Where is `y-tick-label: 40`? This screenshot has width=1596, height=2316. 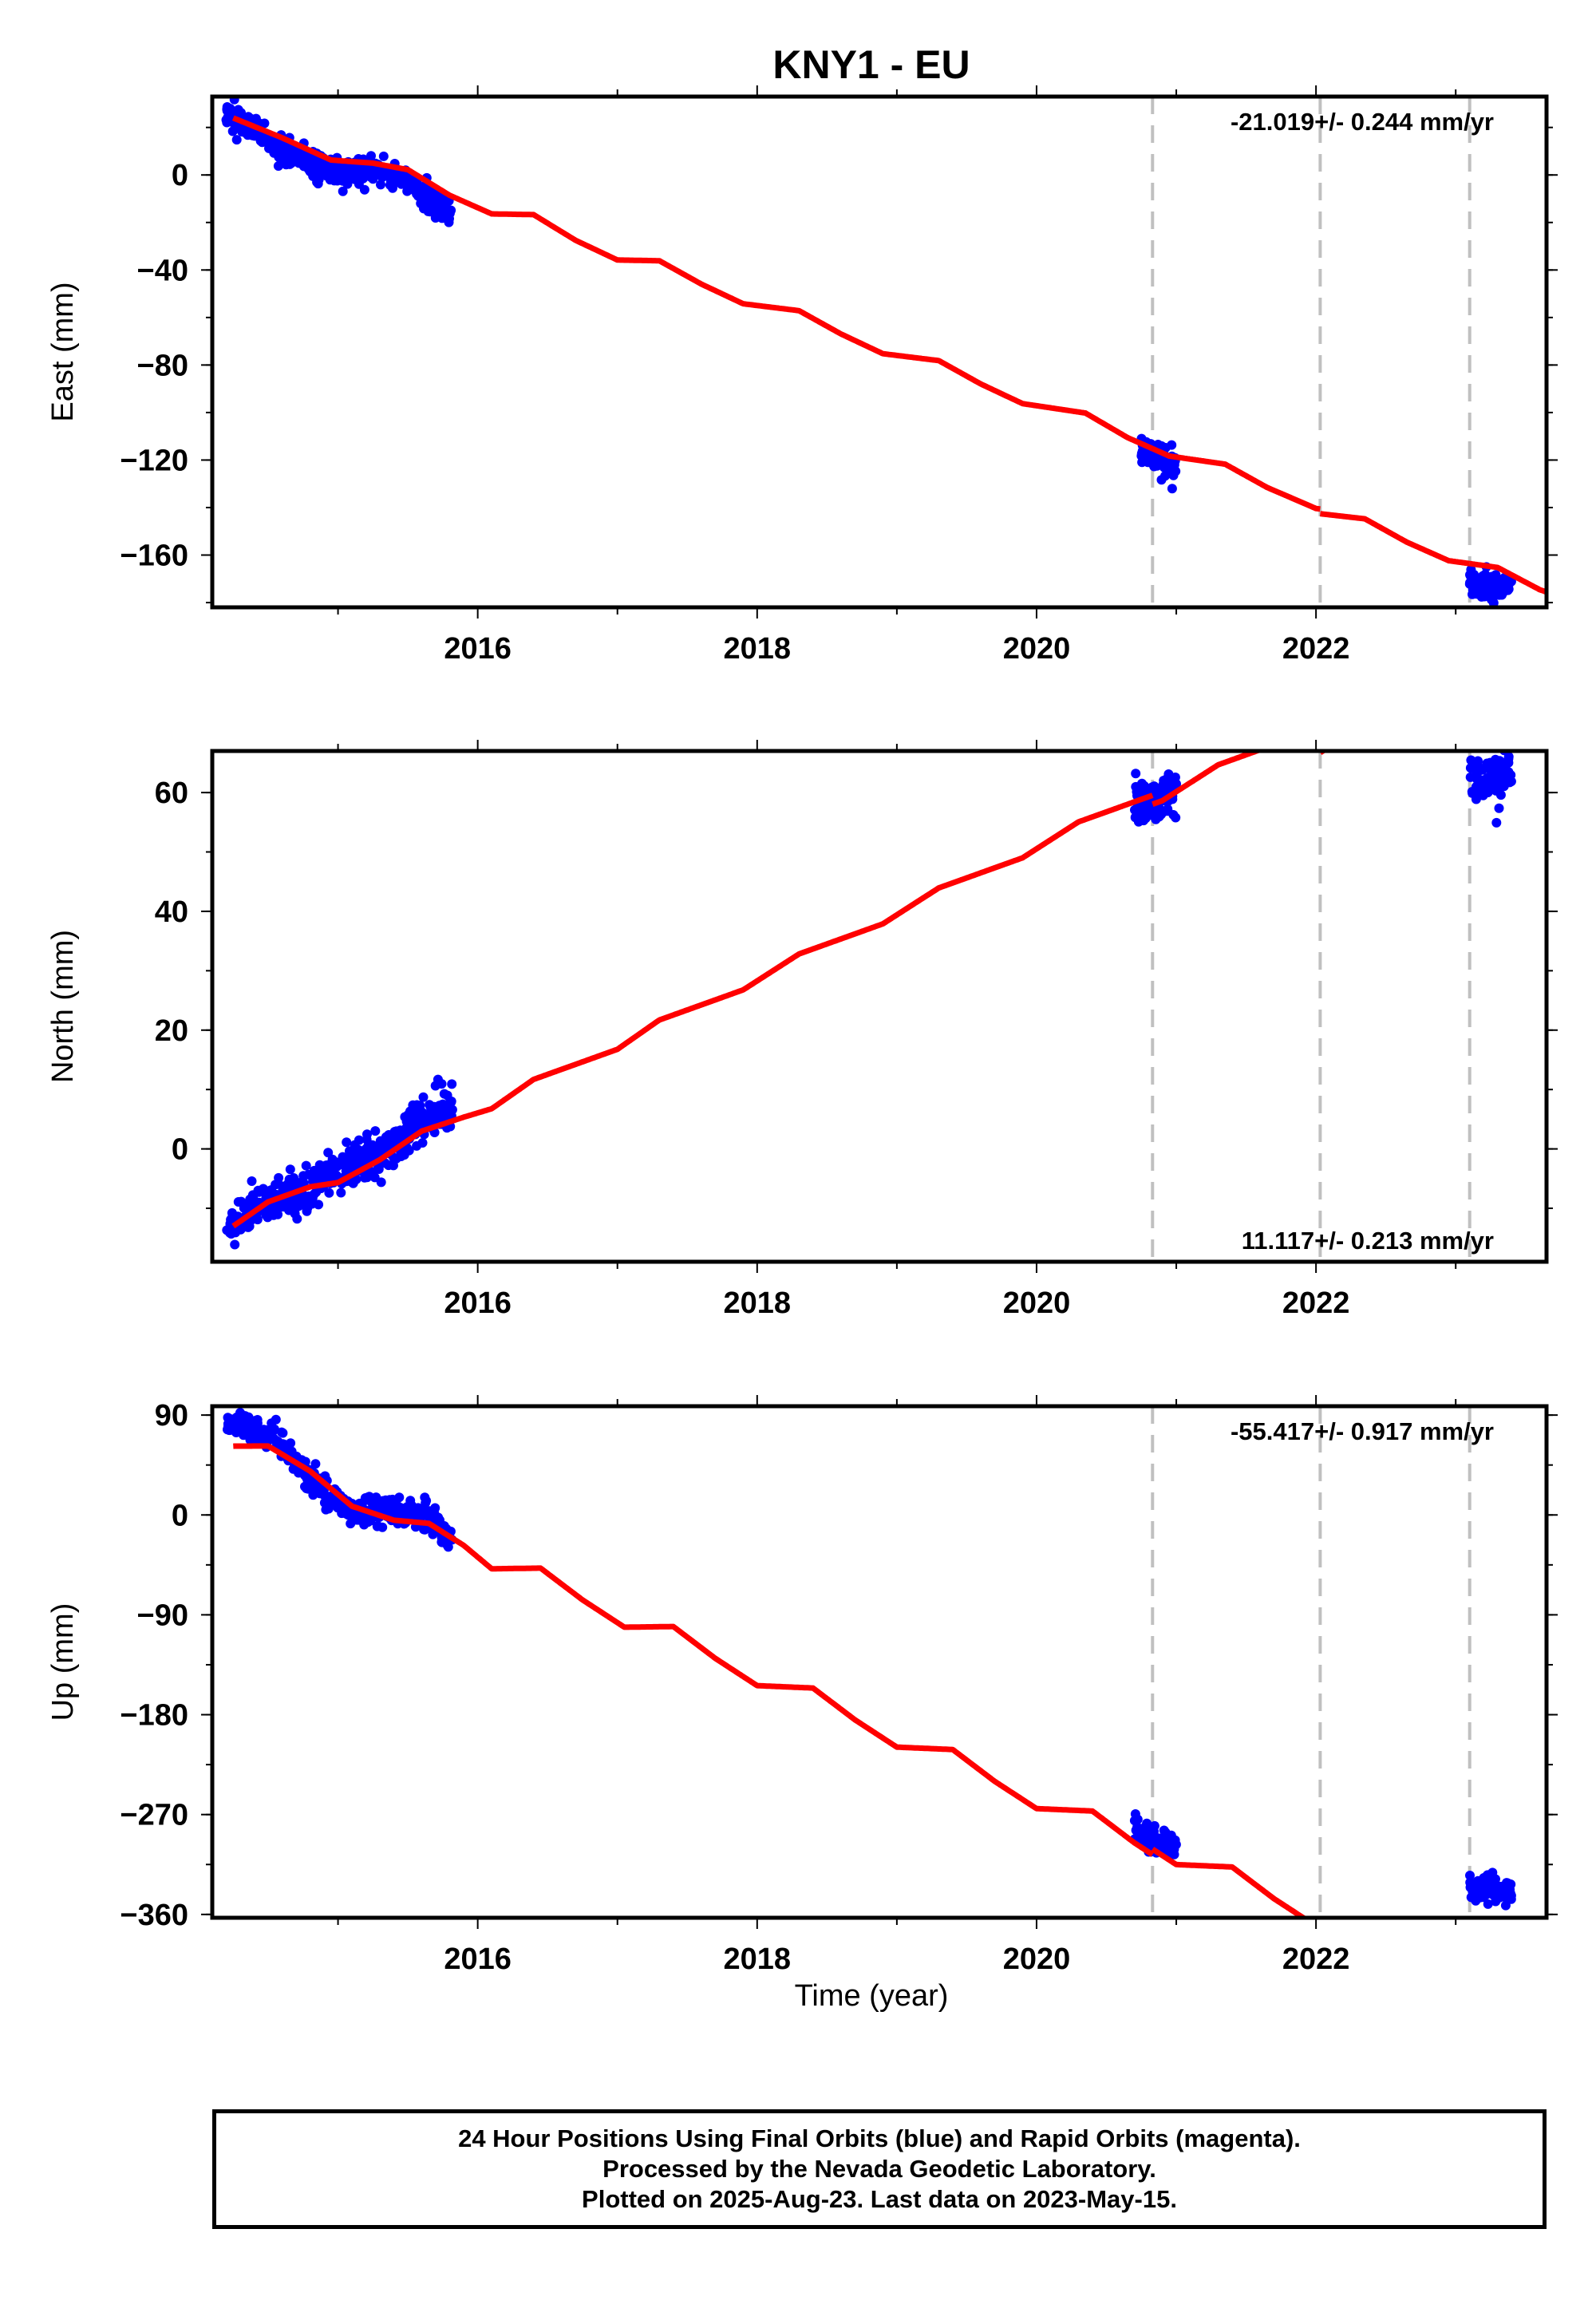 y-tick-label: 40 is located at coordinates (171, 912).